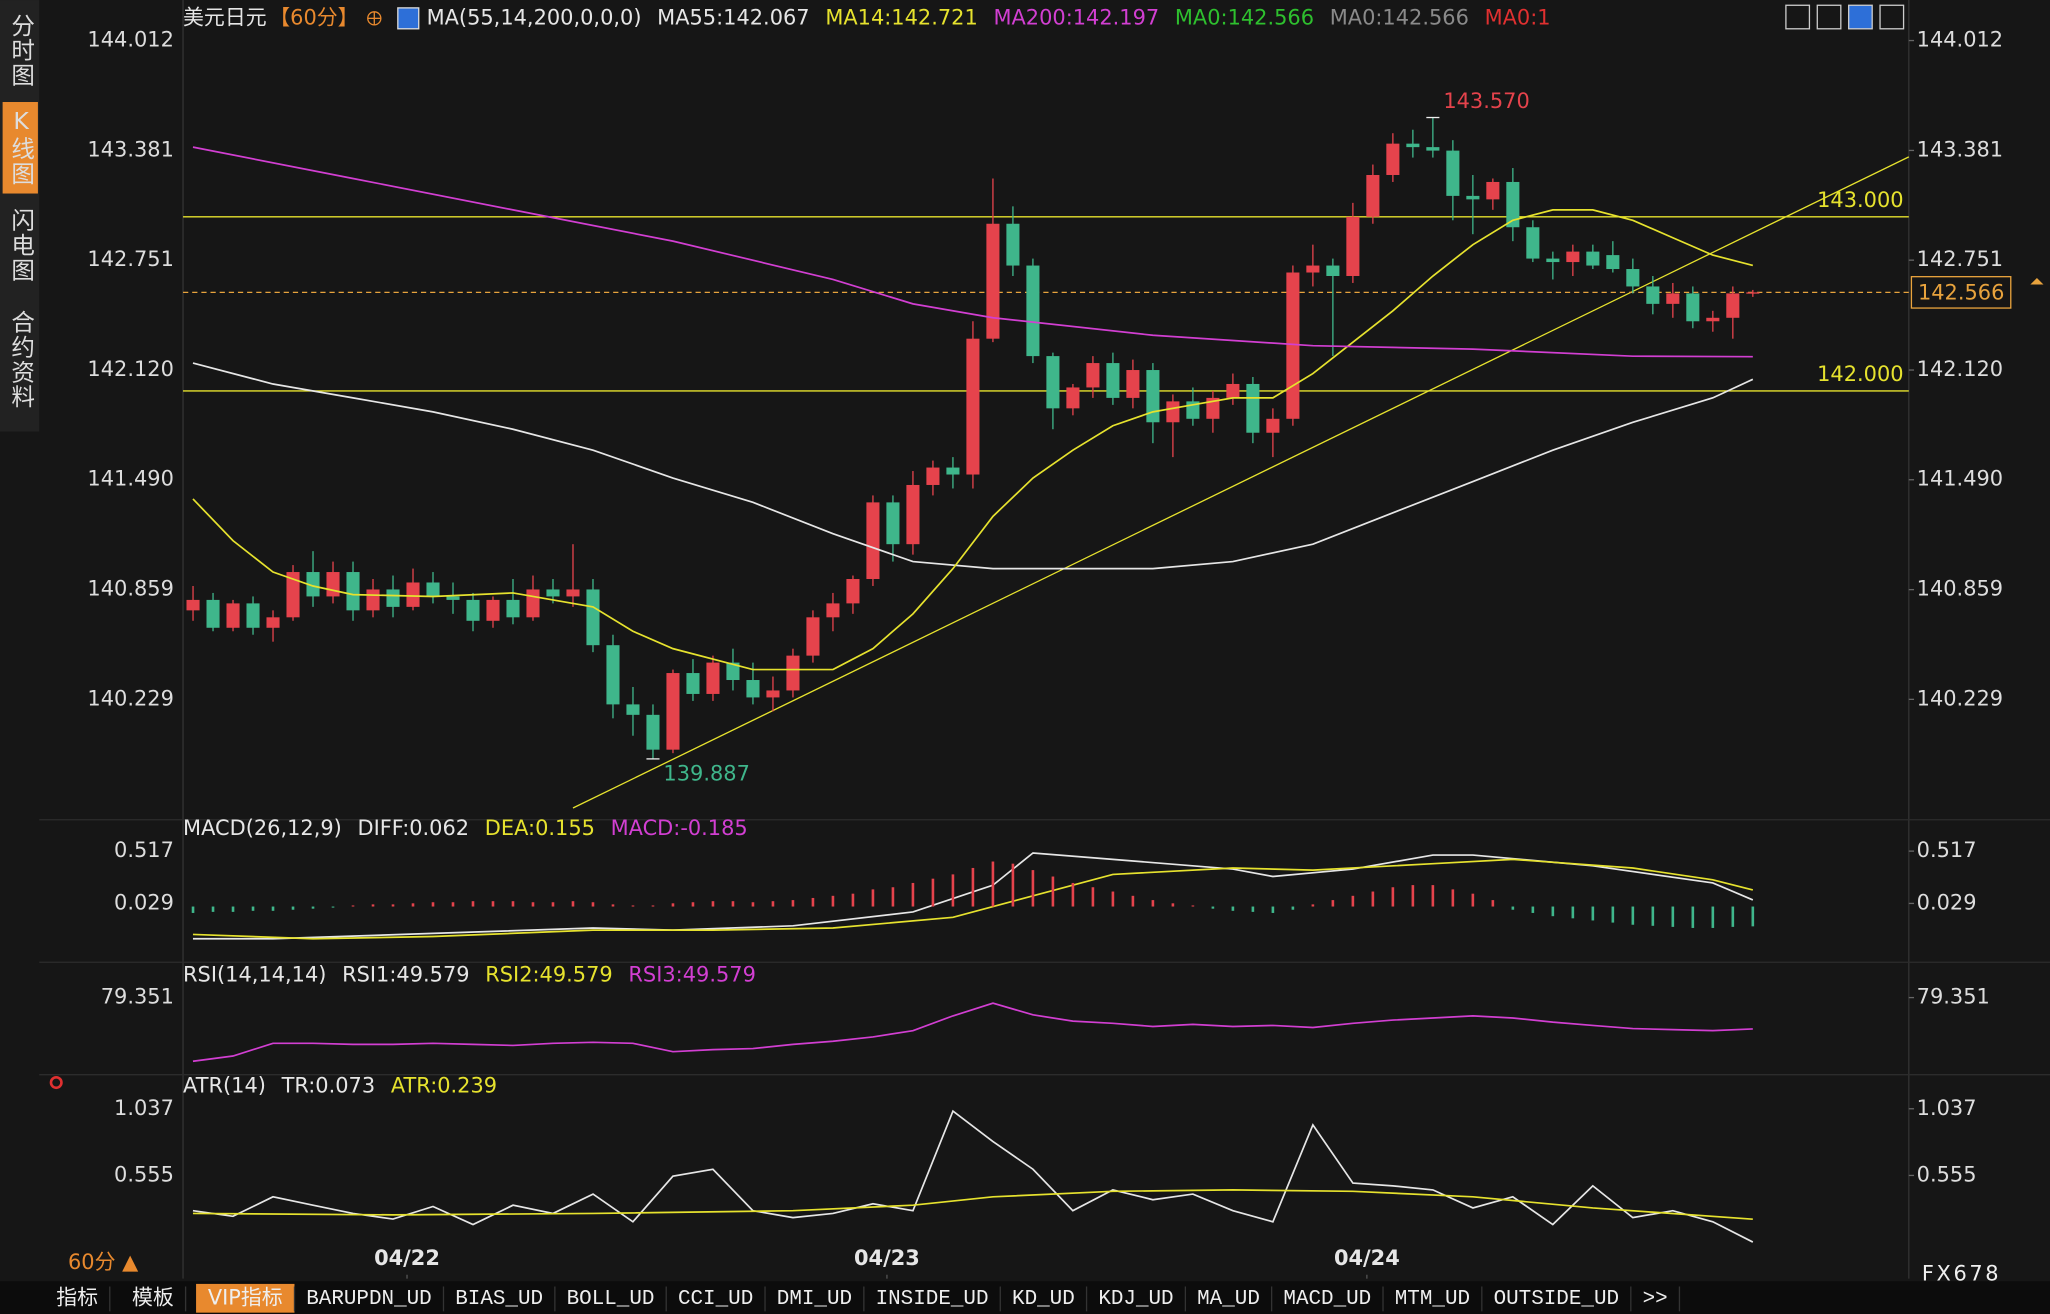  Describe the element at coordinates (1244, 17) in the screenshot. I see `legend-entry: MA0:142.566` at that location.